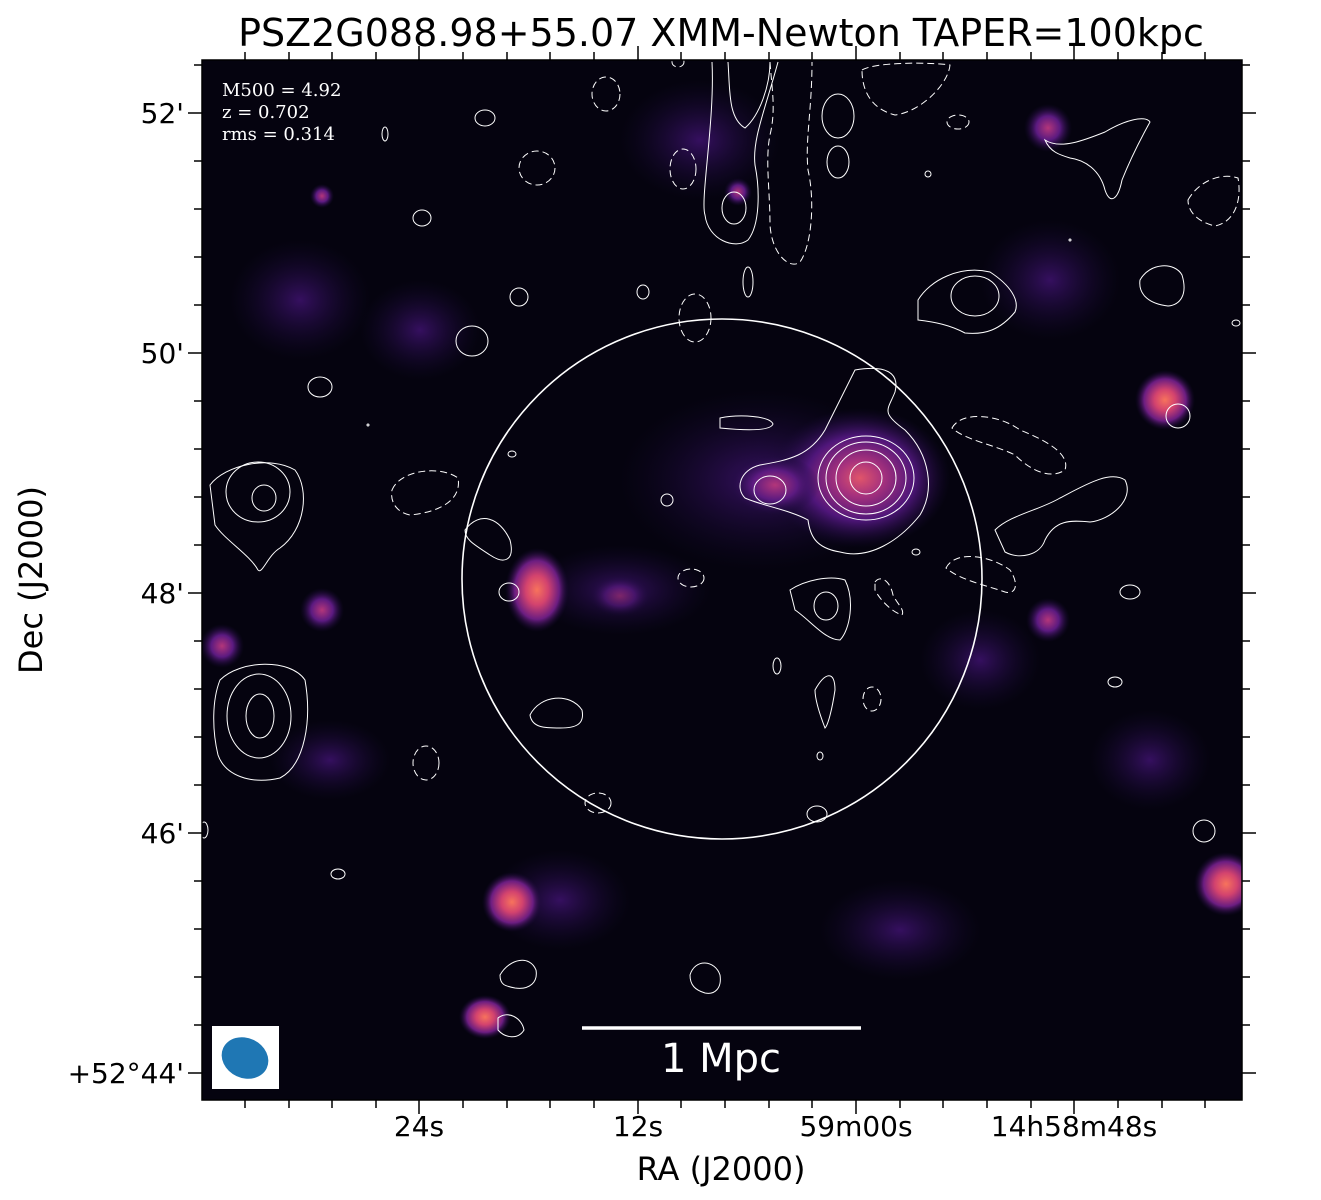 Image resolution: width=1321 pixels, height=1200 pixels. What do you see at coordinates (162, 833) in the screenshot?
I see `y-tick-label-3: 46'` at bounding box center [162, 833].